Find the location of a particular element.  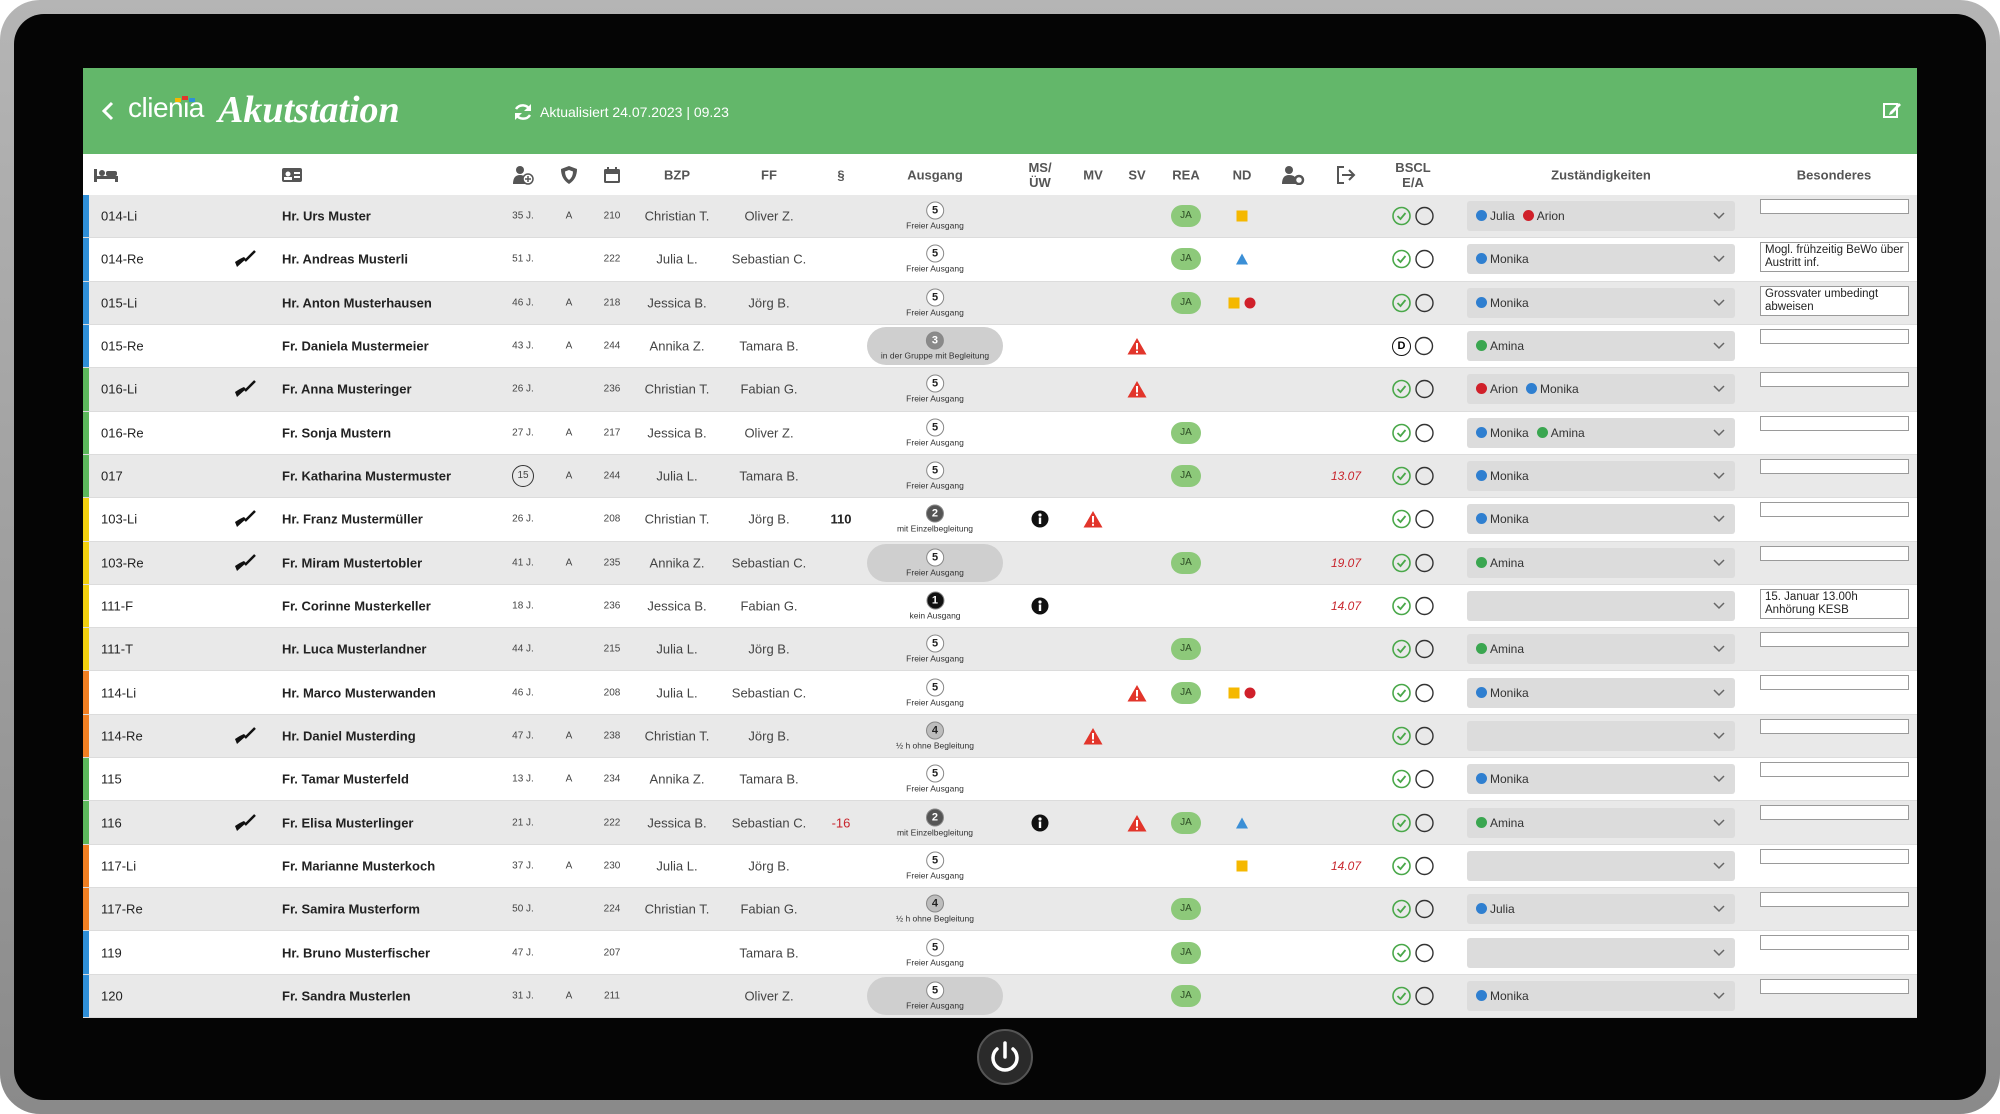

ff: Oliver Z. is located at coordinates (769, 433).